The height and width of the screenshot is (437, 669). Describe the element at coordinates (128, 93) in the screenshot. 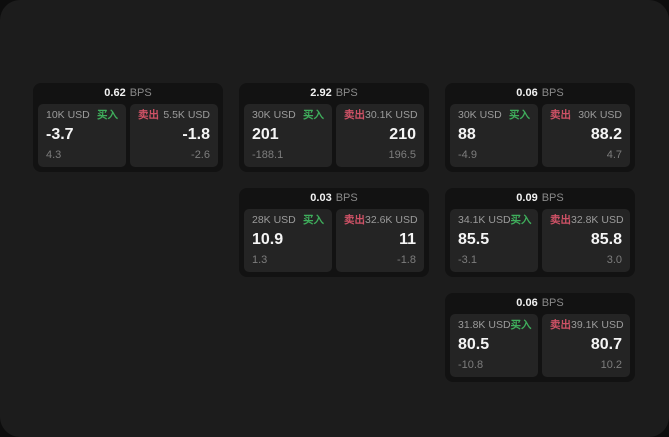

I see `spread-header: 0.62 BPS` at that location.